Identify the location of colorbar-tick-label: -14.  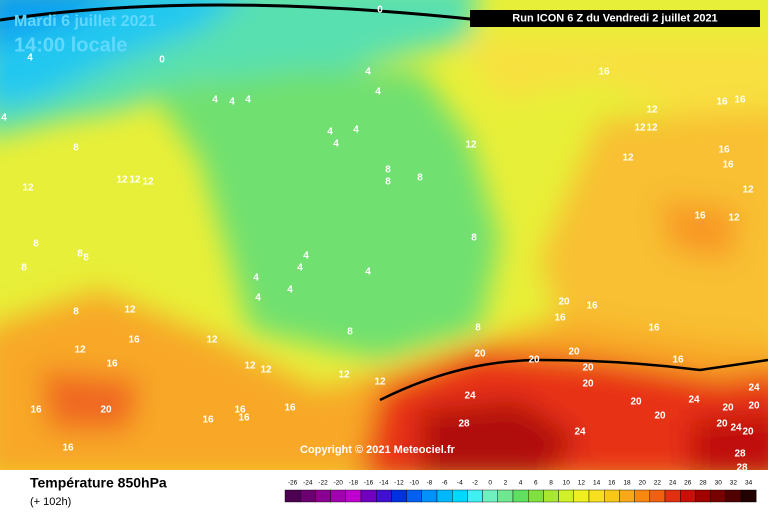
(384, 483).